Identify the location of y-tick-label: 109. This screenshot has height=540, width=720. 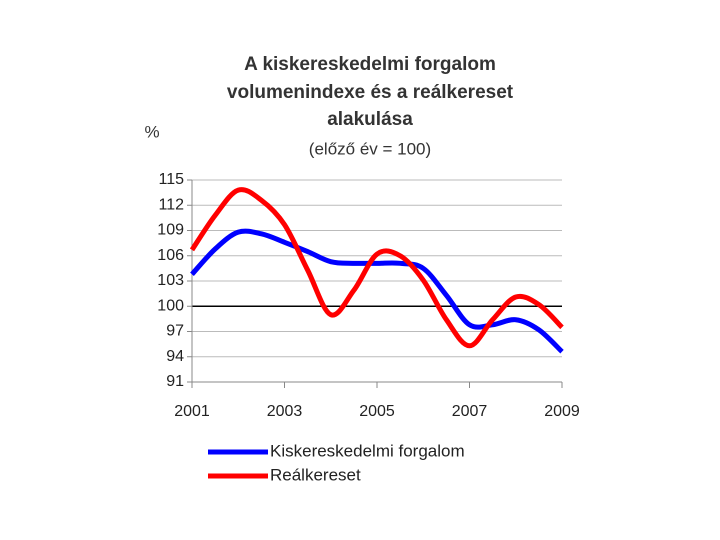
(170, 230).